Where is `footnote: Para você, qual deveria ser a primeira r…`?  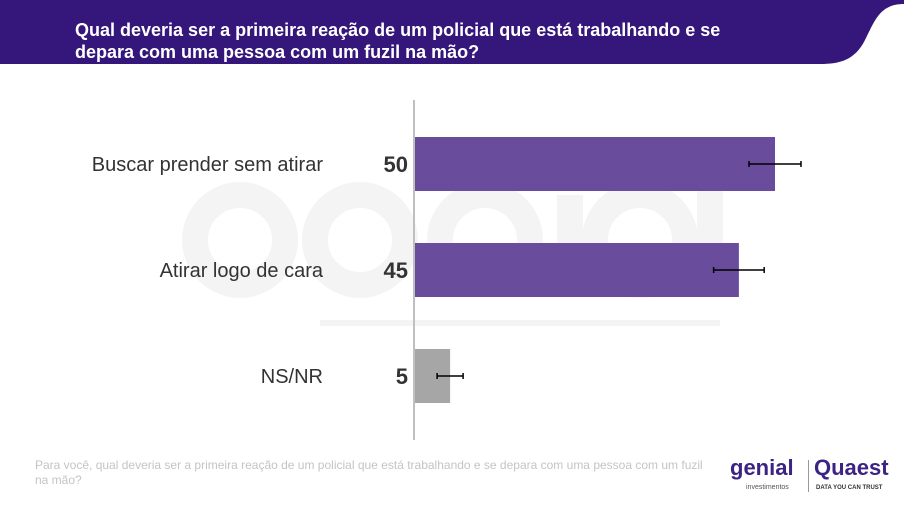
footnote: Para você, qual deveria ser a primeira r… is located at coordinates (369, 472).